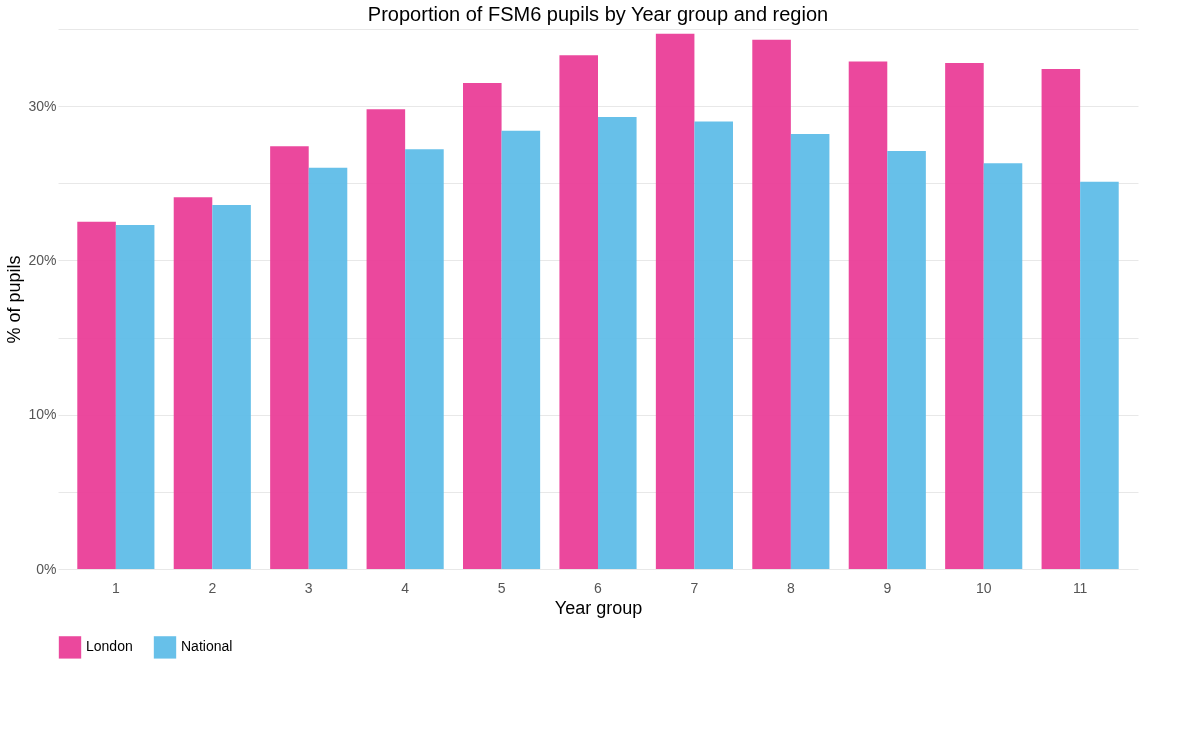  I want to click on x-tick-label: 4, so click(405, 587).